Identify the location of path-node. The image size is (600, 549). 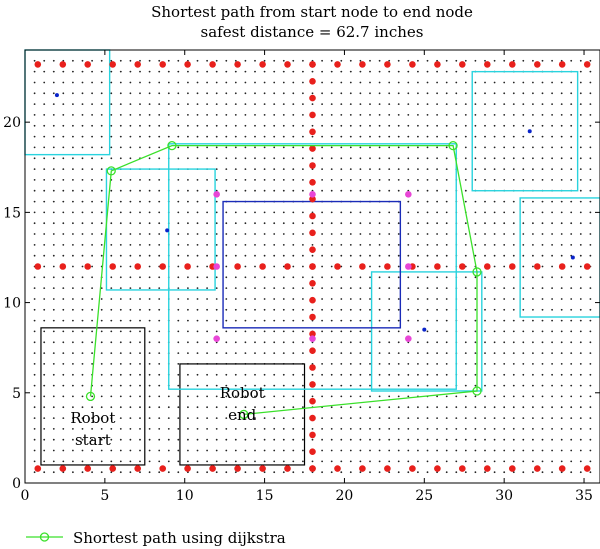
(172, 145).